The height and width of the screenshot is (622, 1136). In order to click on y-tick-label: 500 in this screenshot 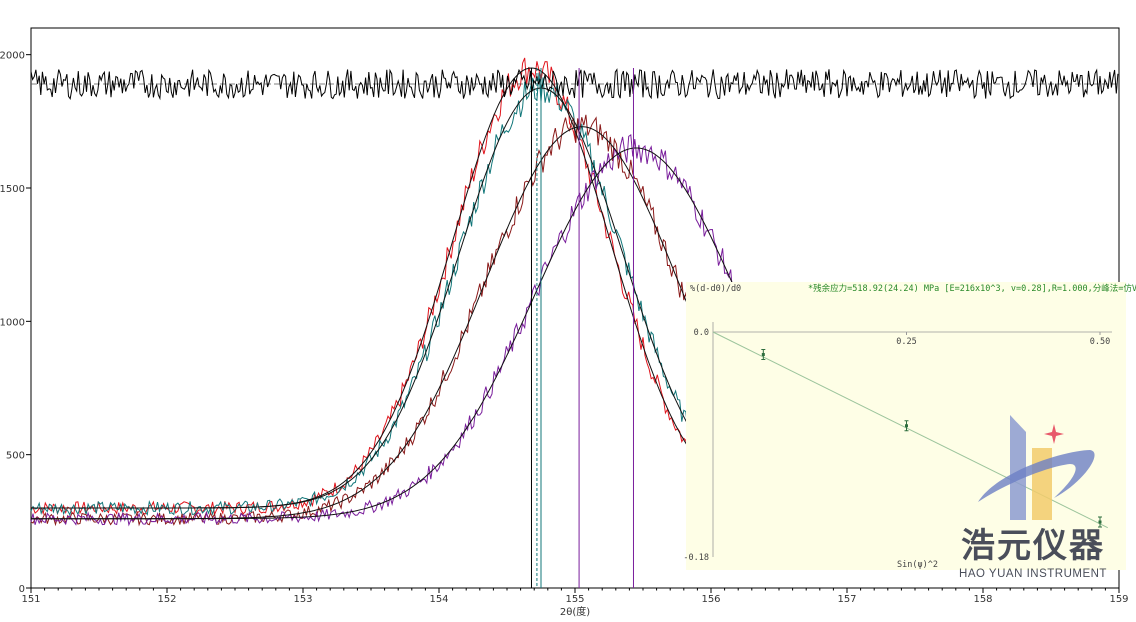, I will do `click(15, 456)`.